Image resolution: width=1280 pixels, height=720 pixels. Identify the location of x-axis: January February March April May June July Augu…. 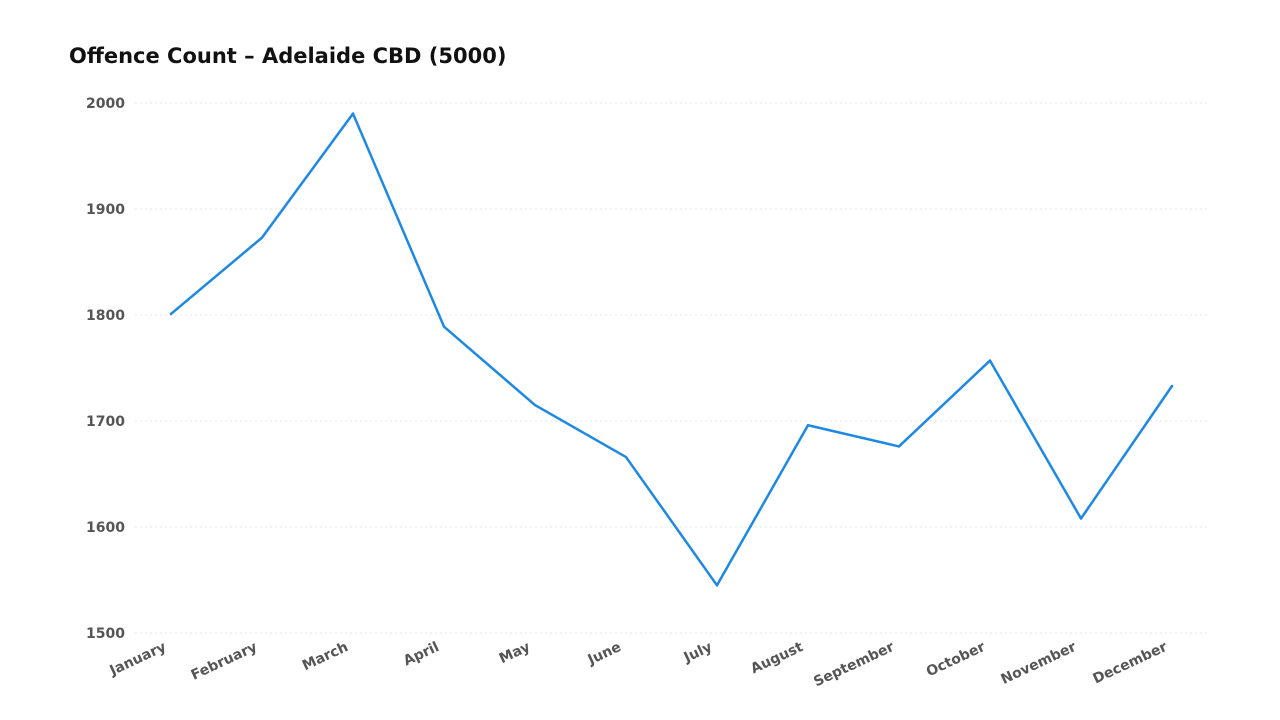
(638, 664).